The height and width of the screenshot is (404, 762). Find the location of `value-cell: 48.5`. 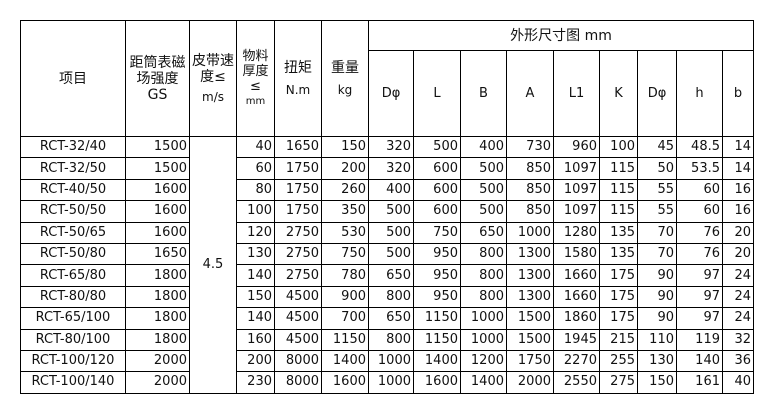

value-cell: 48.5 is located at coordinates (699, 147).